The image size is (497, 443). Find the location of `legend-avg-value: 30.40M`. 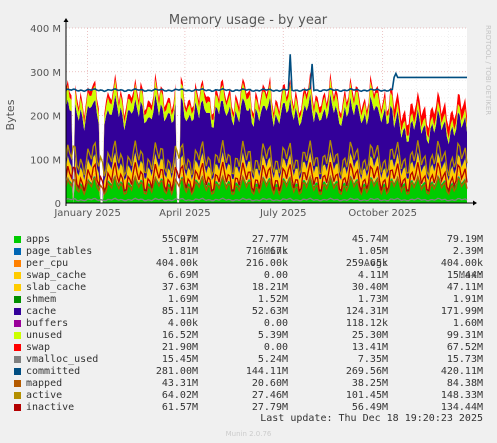

legend-avg-value: 30.40M is located at coordinates (369, 287).